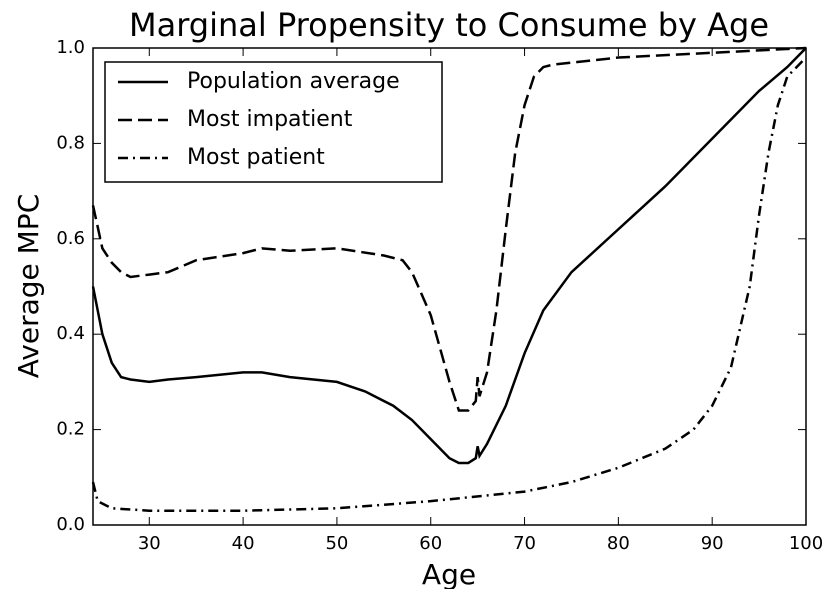 Image resolution: width=831 pixels, height=589 pixels. I want to click on y-axis-label: Average MPC, so click(28, 286).